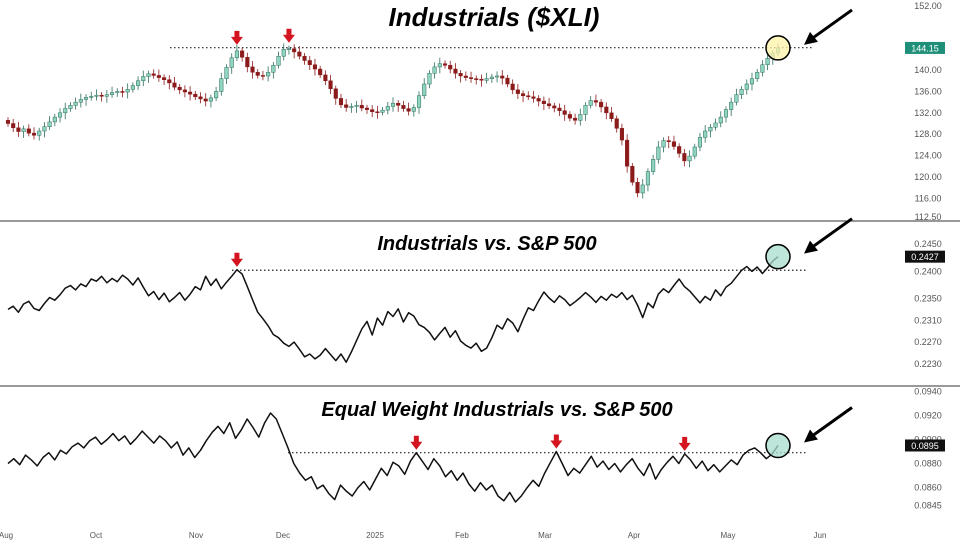 The image size is (960, 540). Describe the element at coordinates (928, 113) in the screenshot. I see `y-tick-label: 132.00` at that location.